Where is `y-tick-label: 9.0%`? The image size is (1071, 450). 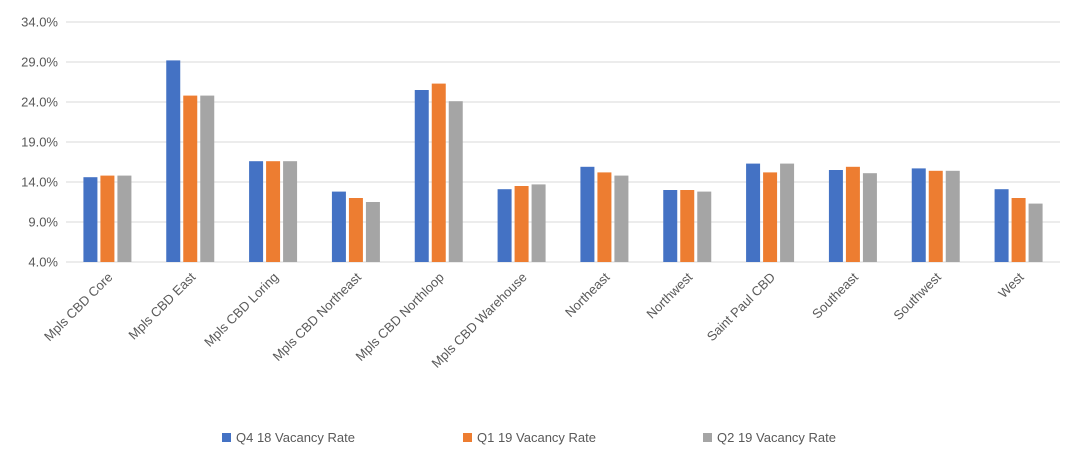
y-tick-label: 9.0% is located at coordinates (43, 222).